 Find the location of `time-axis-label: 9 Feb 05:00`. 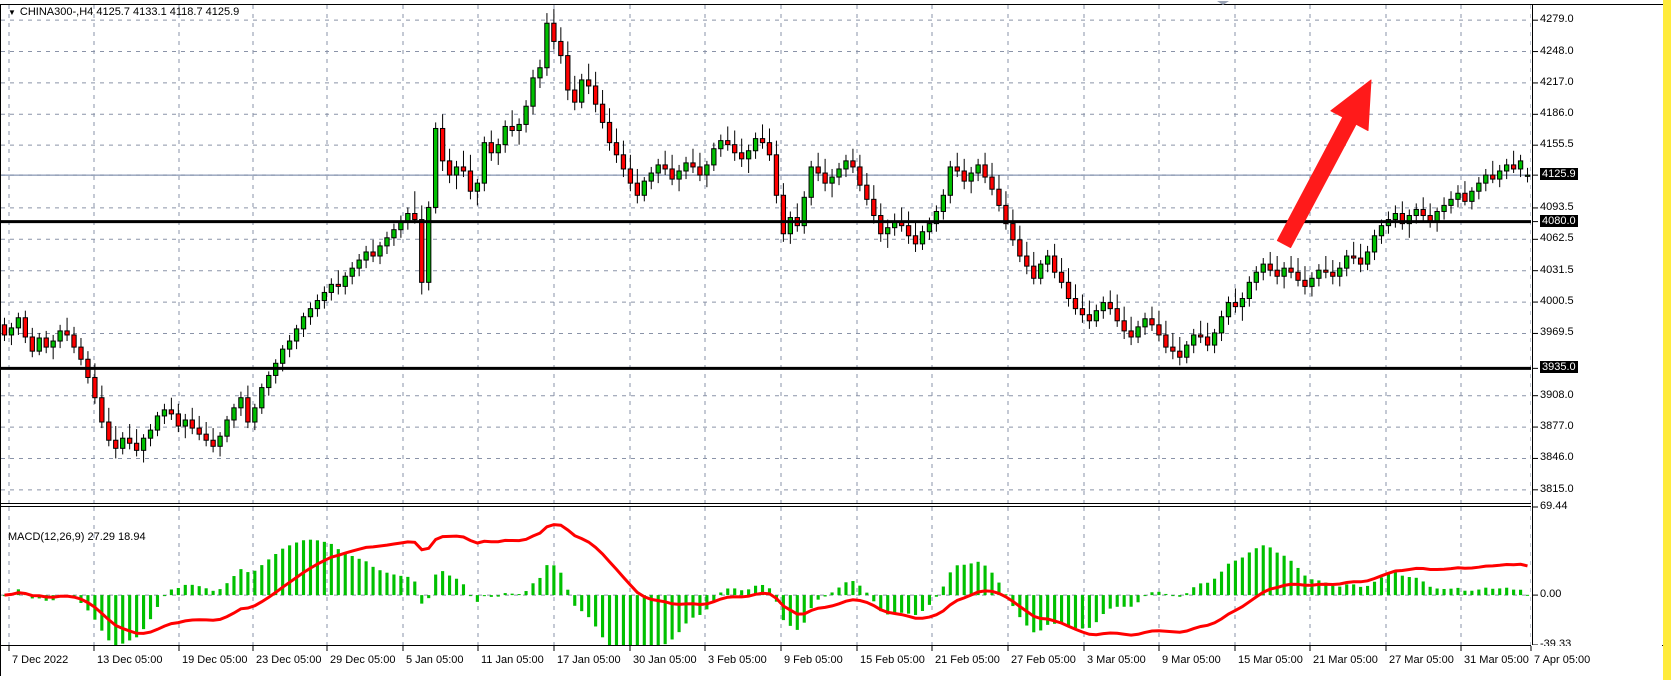

time-axis-label: 9 Feb 05:00 is located at coordinates (813, 660).